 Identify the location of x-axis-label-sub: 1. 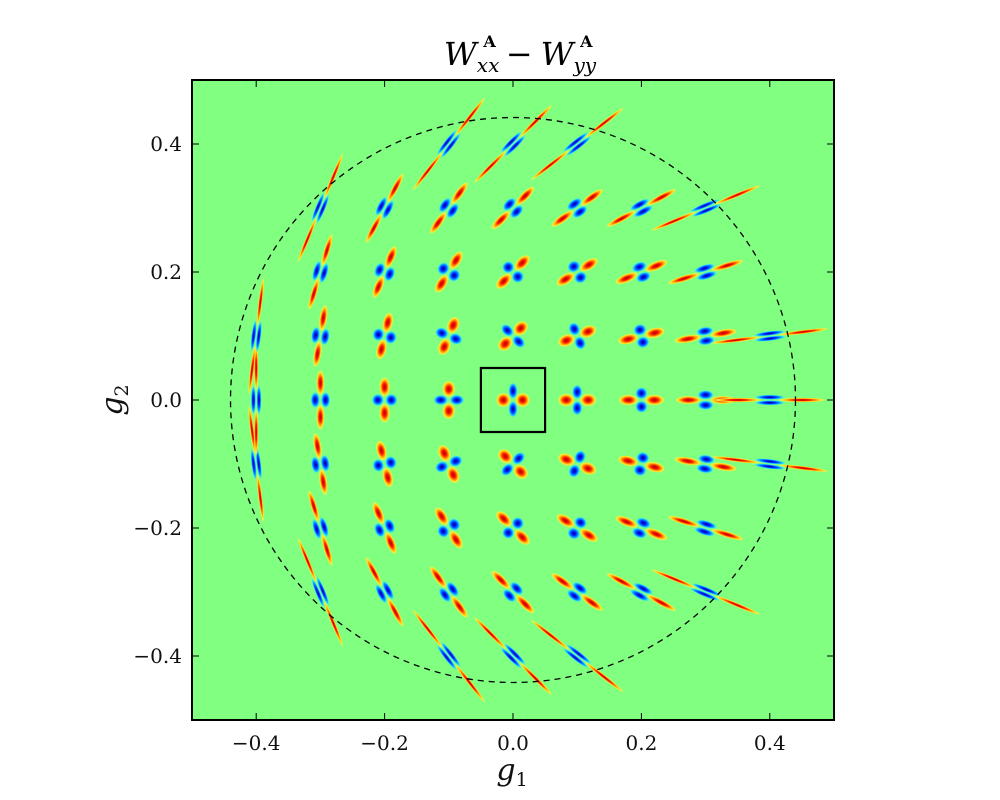
(522, 780).